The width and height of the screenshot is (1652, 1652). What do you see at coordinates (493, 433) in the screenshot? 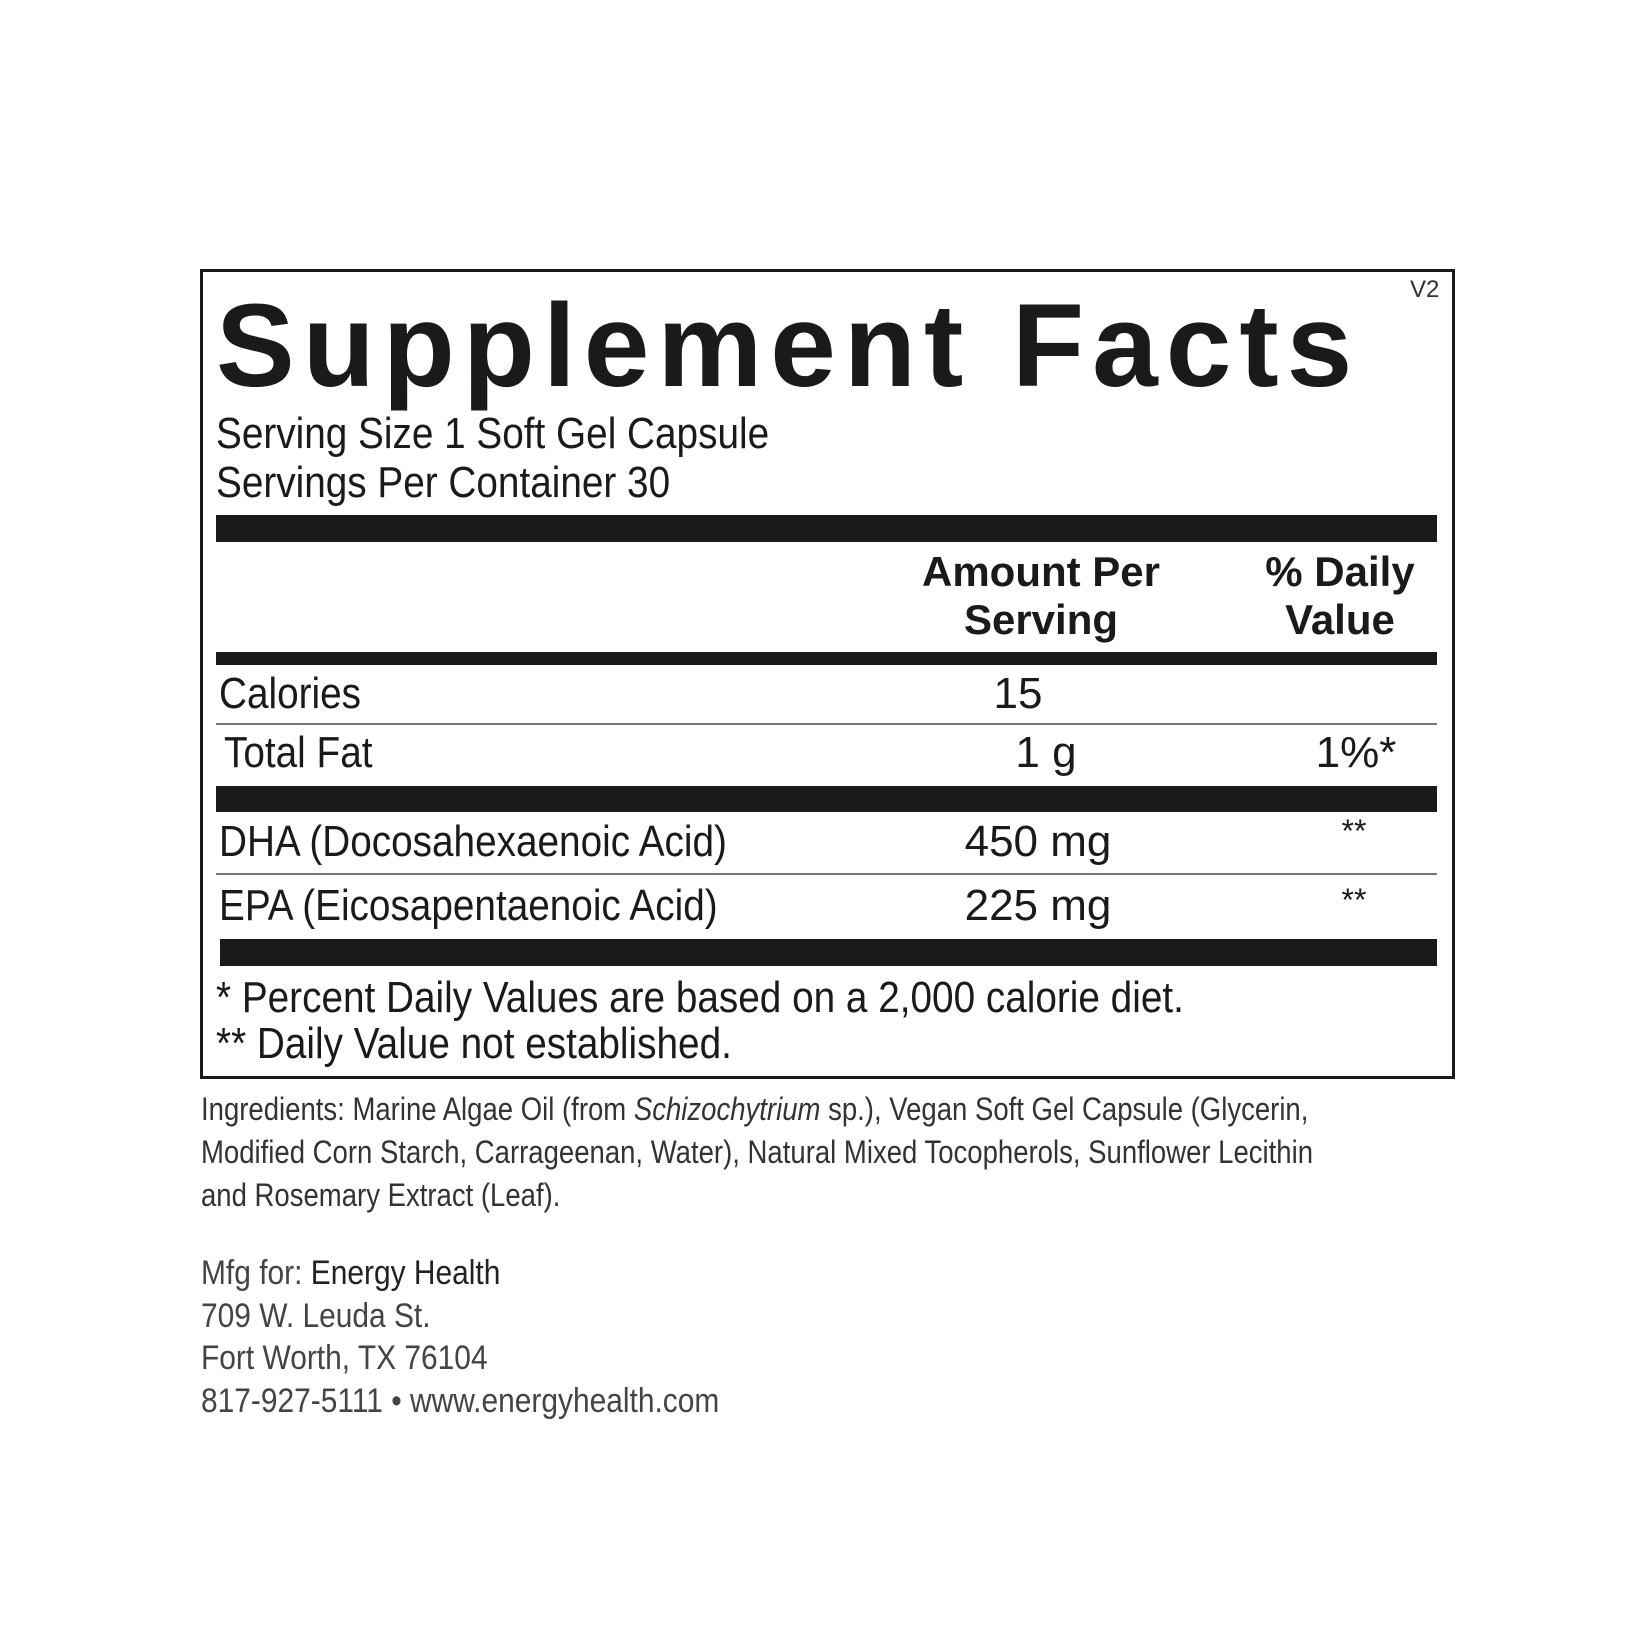
I see `serving-size: Serving Size 1 Soft Gel Capsule` at bounding box center [493, 433].